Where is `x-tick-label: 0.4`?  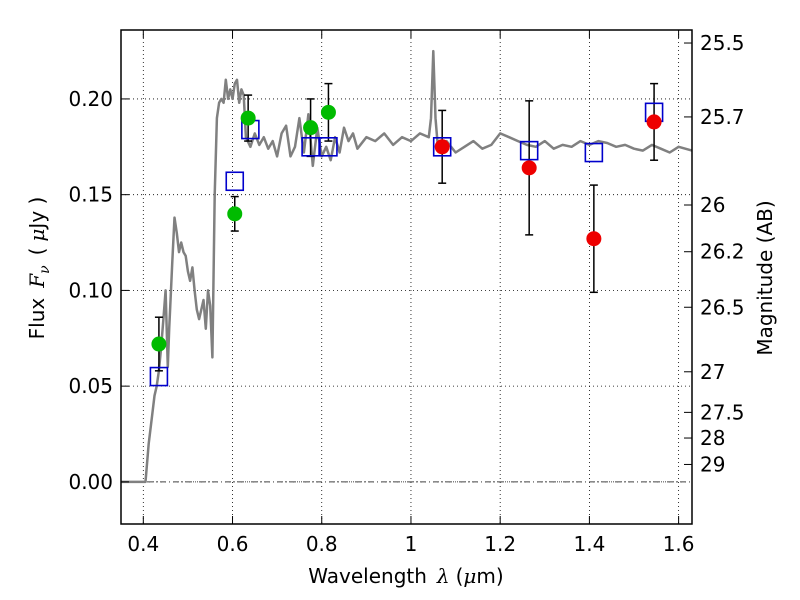
x-tick-label: 0.4 is located at coordinates (143, 544).